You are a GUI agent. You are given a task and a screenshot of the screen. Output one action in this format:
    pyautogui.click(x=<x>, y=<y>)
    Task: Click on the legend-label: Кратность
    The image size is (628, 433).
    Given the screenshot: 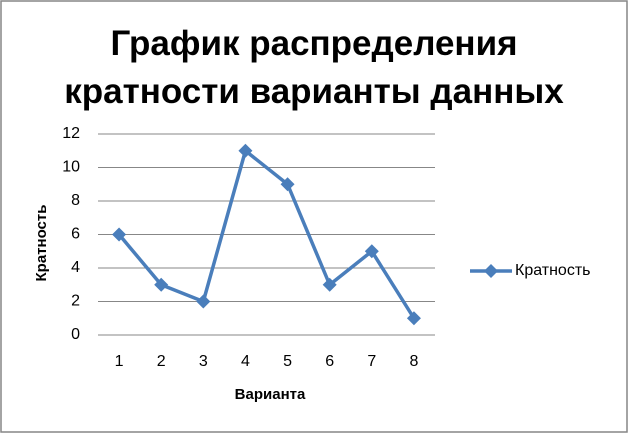 What is the action you would take?
    pyautogui.click(x=553, y=270)
    